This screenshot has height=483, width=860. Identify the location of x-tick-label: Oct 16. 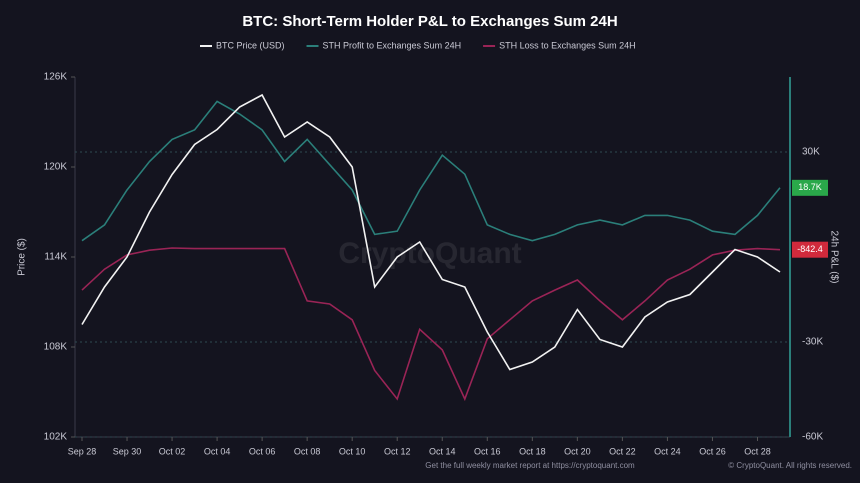
(487, 451).